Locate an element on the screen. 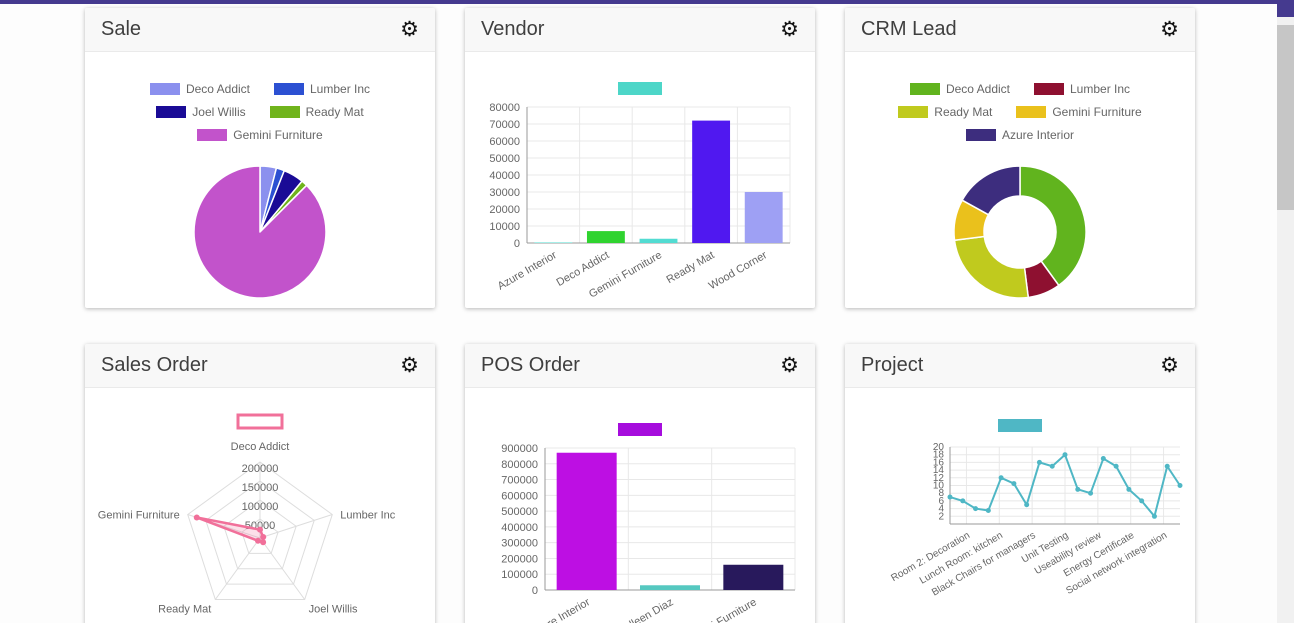 The width and height of the screenshot is (1294, 623). svg-text: 16 is located at coordinates (939, 462).